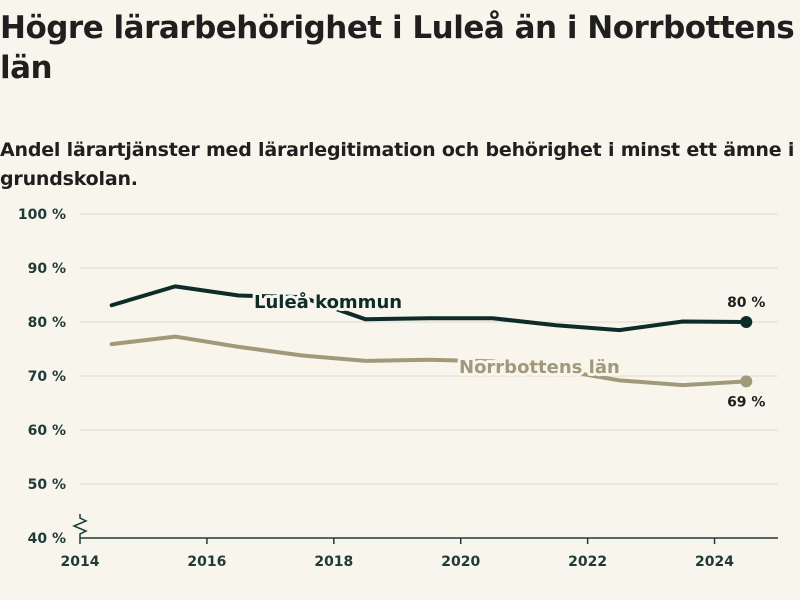 Image resolution: width=800 pixels, height=600 pixels. Describe the element at coordinates (47, 323) in the screenshot. I see `y-tick-label: 80 %` at that location.